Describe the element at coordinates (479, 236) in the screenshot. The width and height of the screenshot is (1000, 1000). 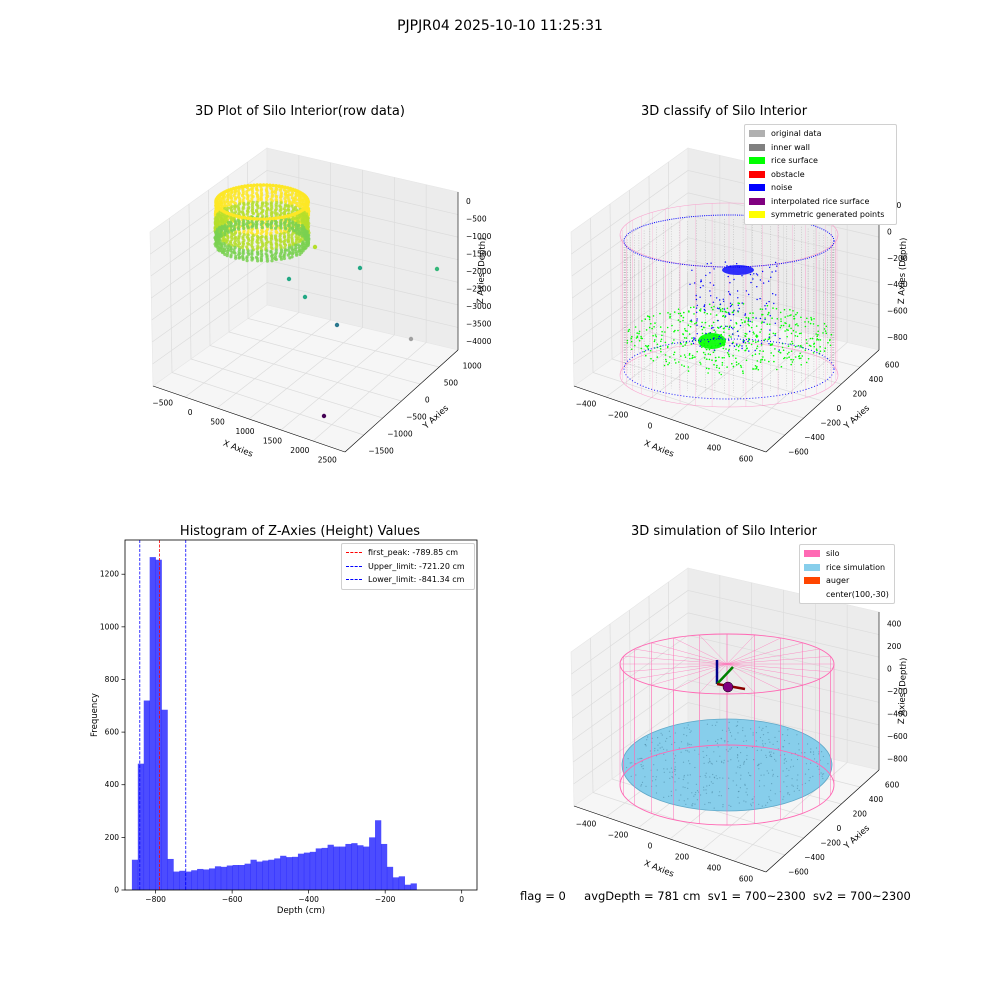
I see `plot1-z-tick: −1000` at that location.